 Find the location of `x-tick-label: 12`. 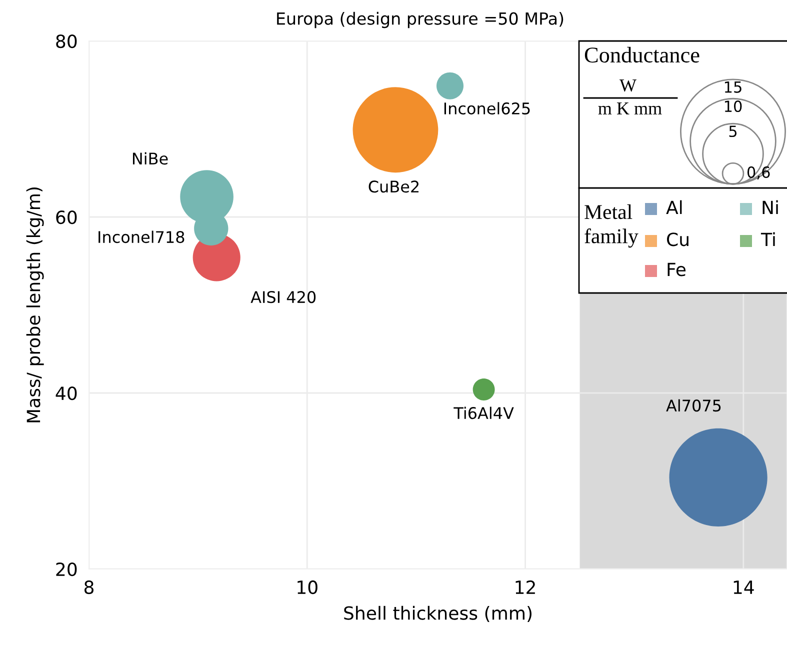

x-tick-label: 12 is located at coordinates (525, 587).